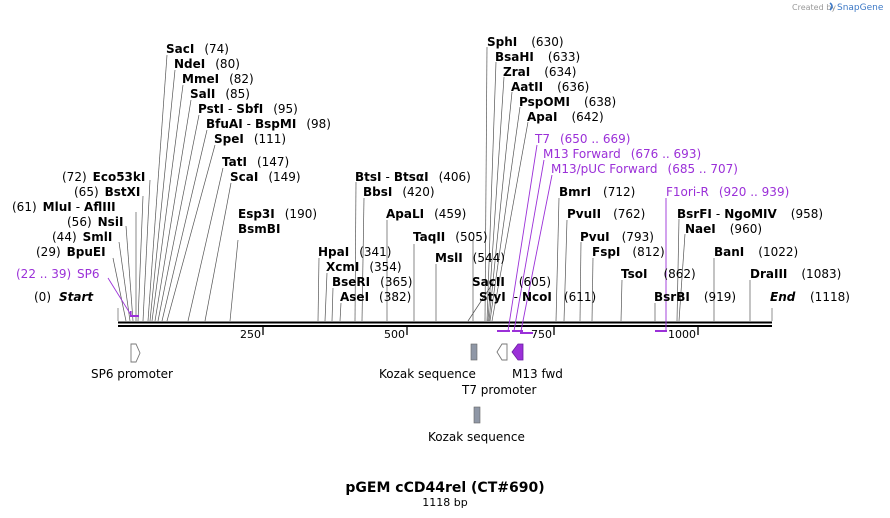  Describe the element at coordinates (88, 274) in the screenshot. I see `svg-text: SP6` at that location.